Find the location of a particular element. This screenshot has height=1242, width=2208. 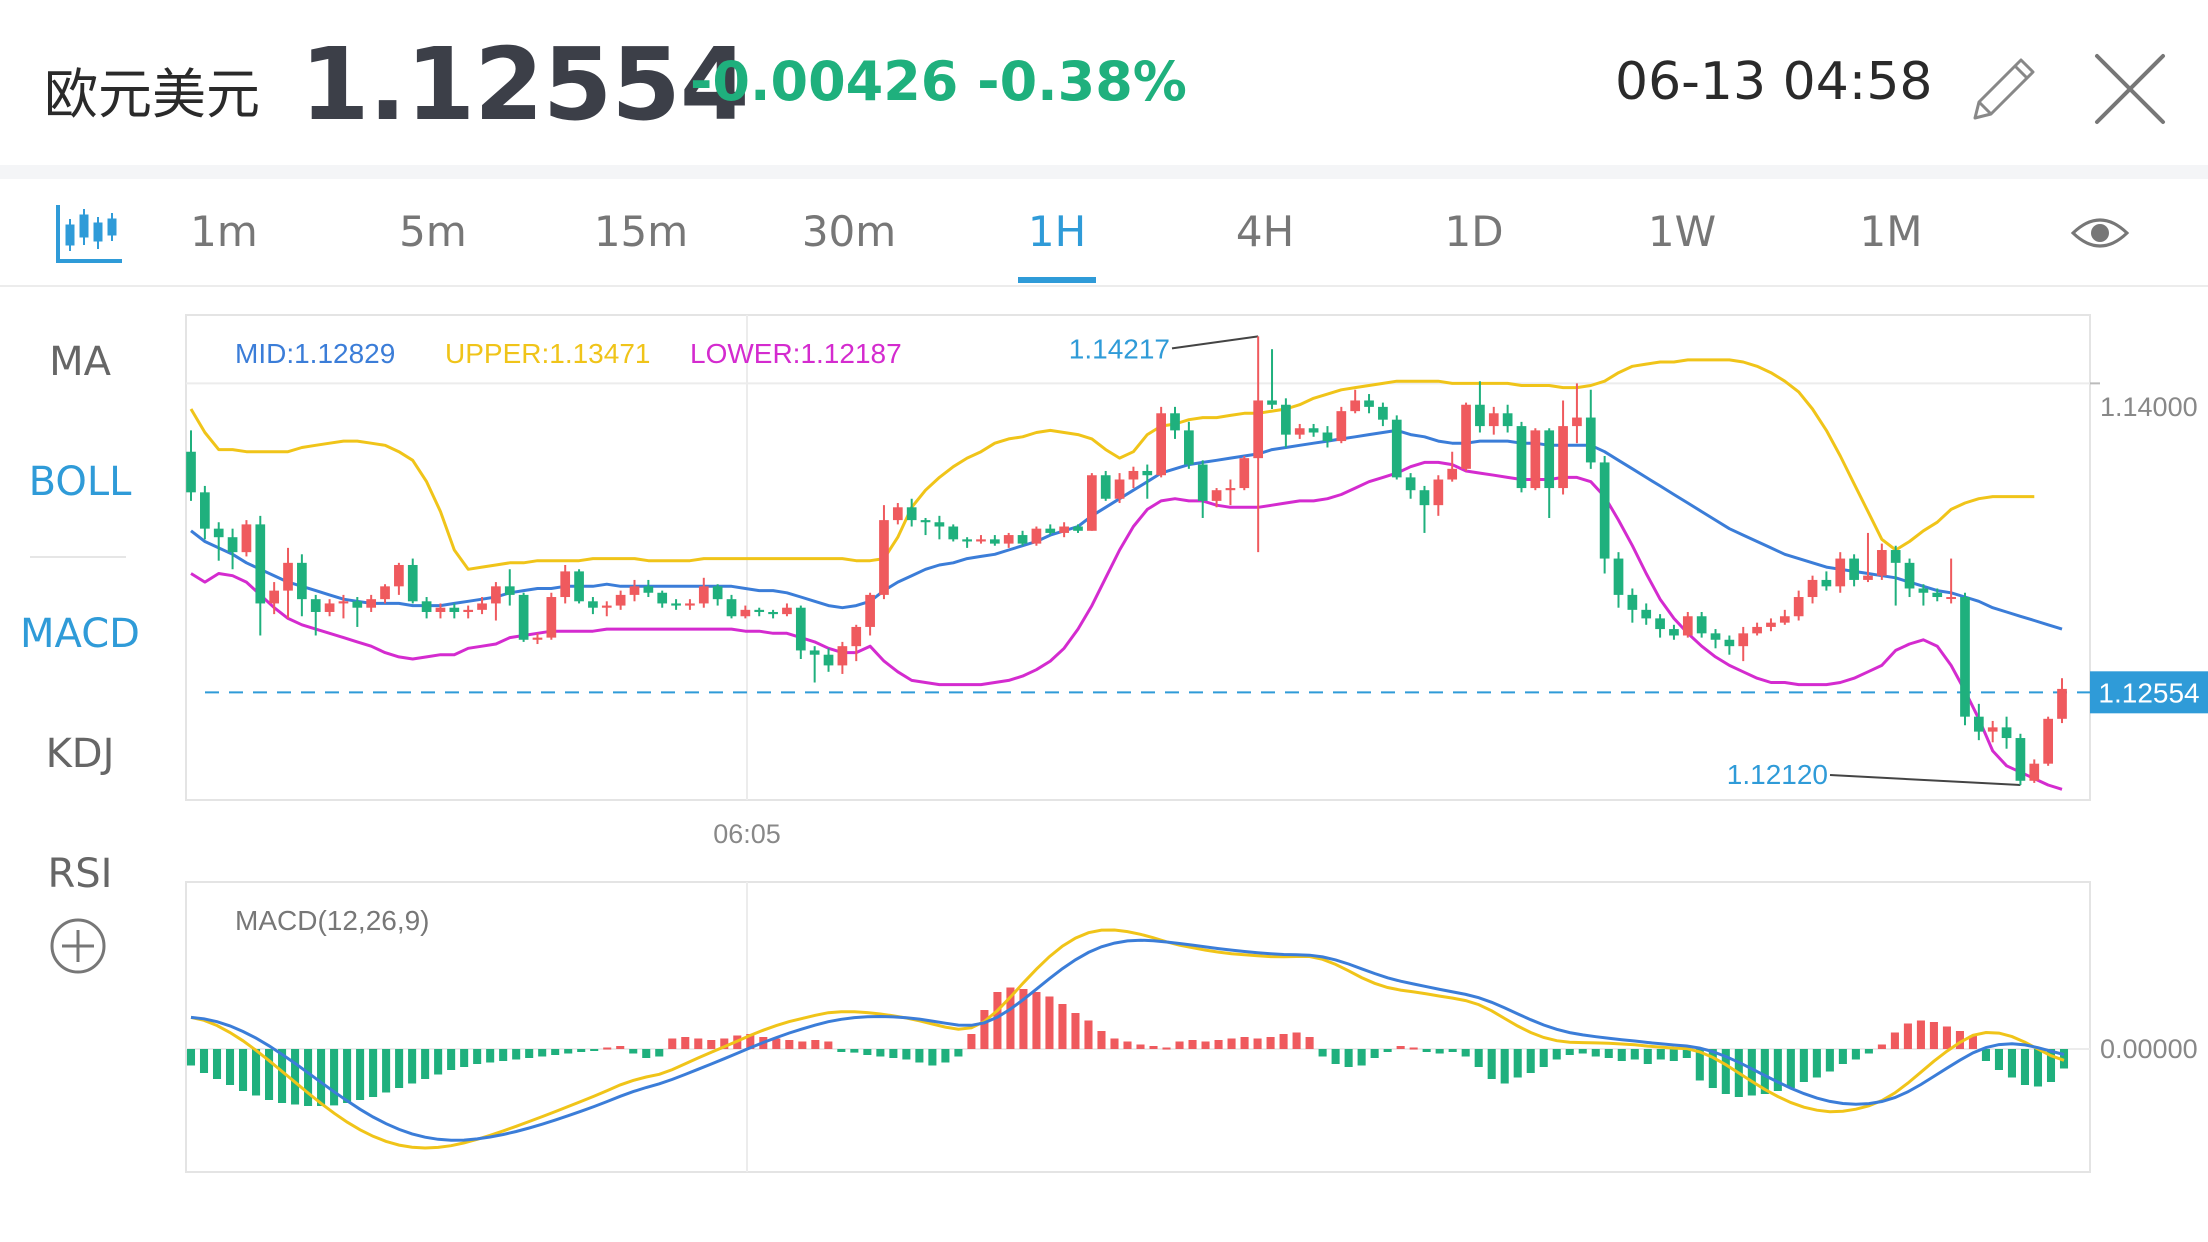

current-price-tag-label: 1.12554 is located at coordinates (2148, 692).